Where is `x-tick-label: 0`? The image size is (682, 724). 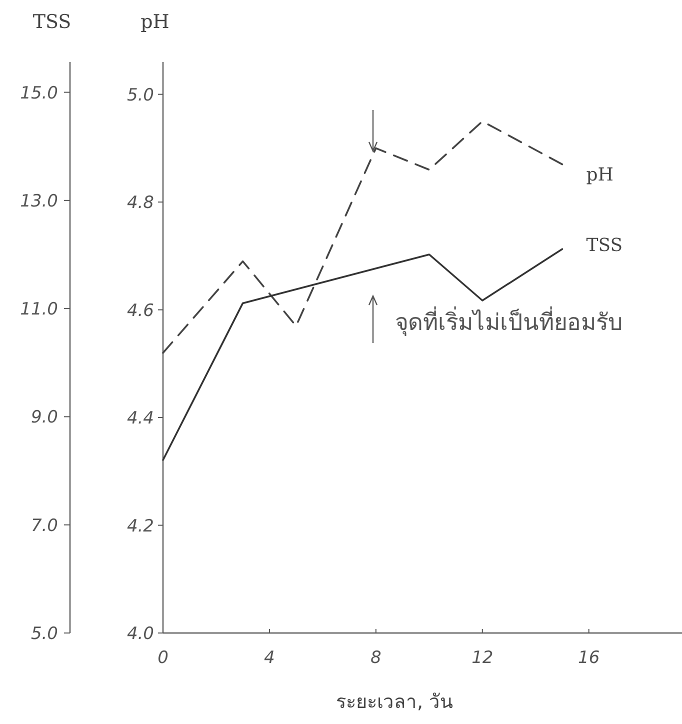
x-tick-label: 0 is located at coordinates (163, 658).